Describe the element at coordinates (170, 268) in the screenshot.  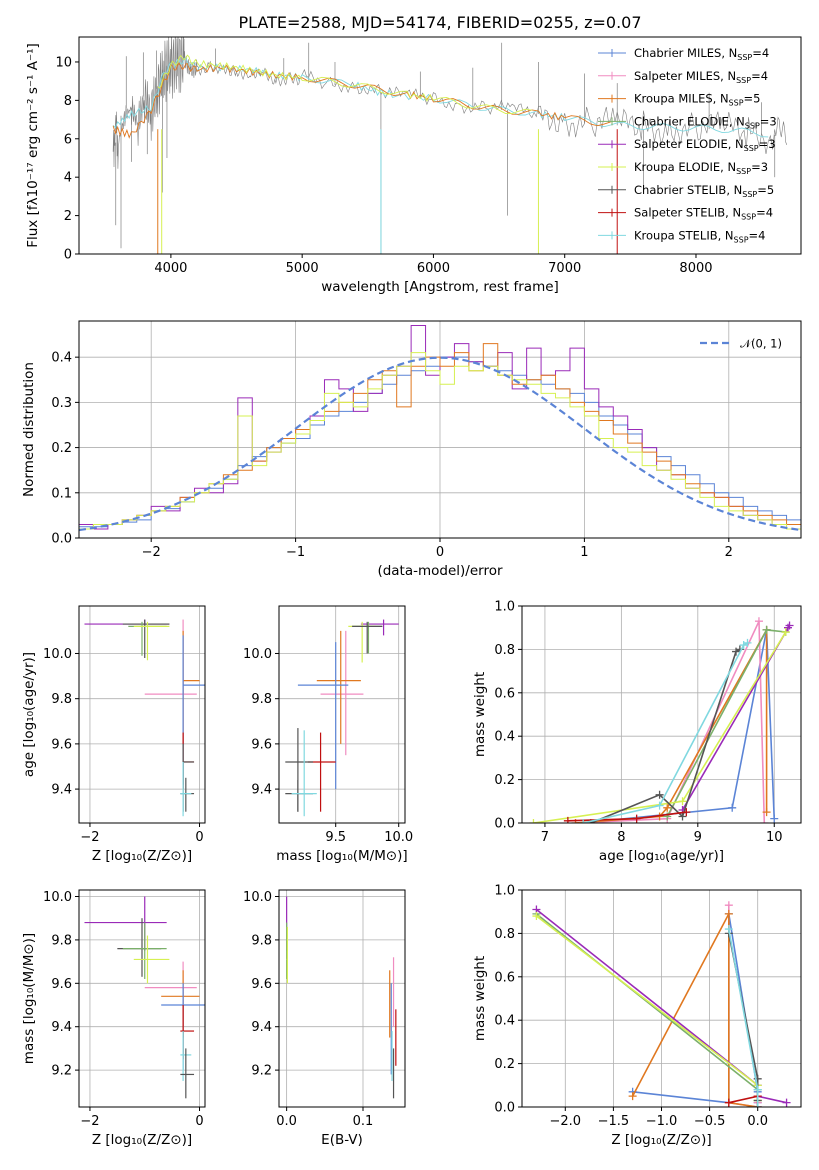
I see `x-tick-label: 4000` at that location.